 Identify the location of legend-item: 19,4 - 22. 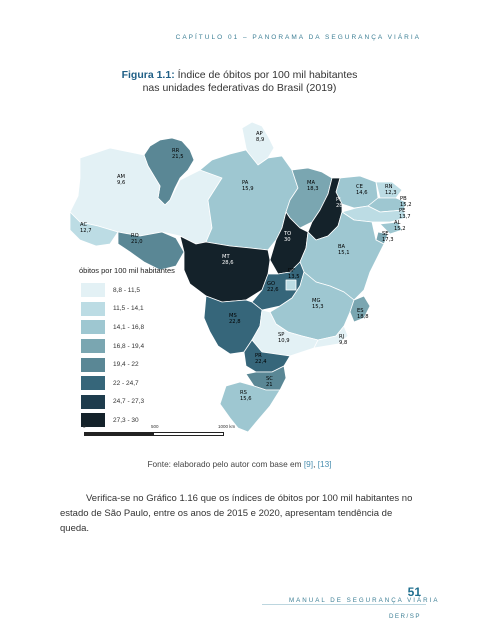
(128, 364).